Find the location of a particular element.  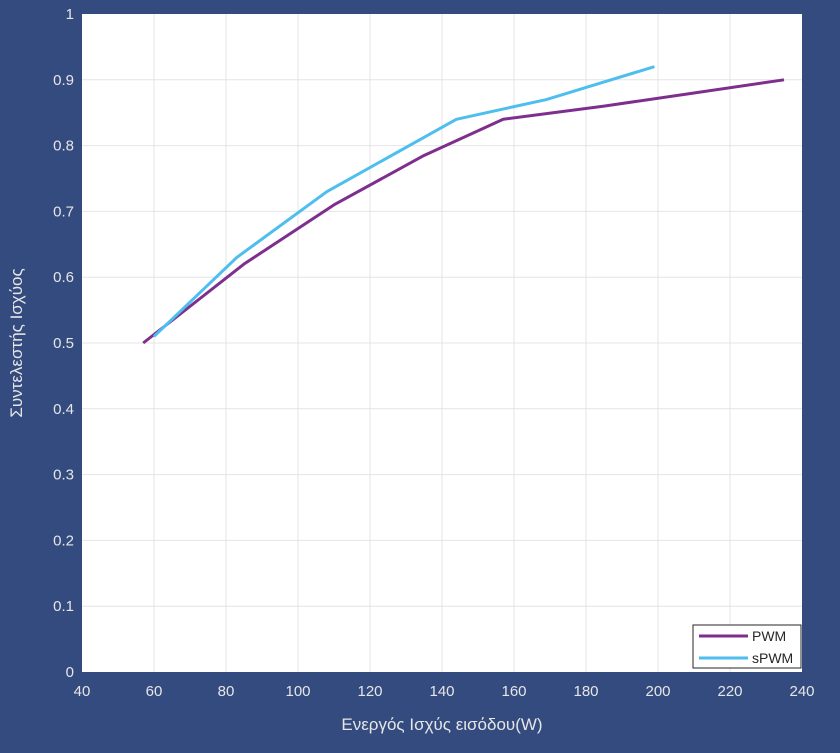

x-tick-label: 160 is located at coordinates (513, 691).